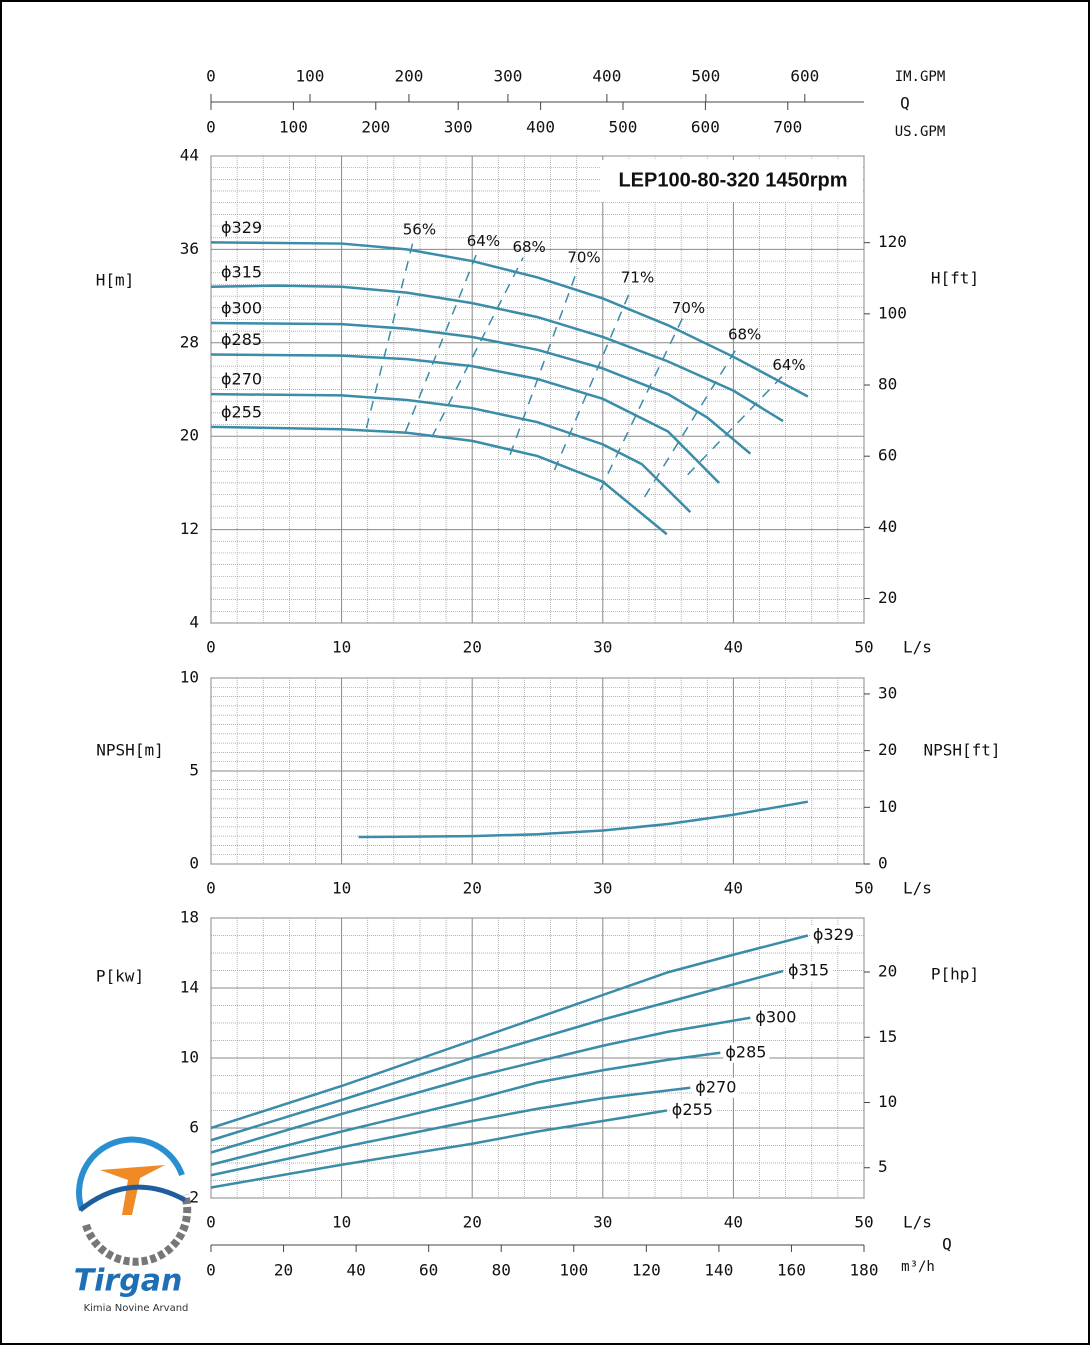 Image resolution: width=1091 pixels, height=1346 pixels. What do you see at coordinates (892, 312) in the screenshot?
I see `y2-tick-label: 100` at bounding box center [892, 312].